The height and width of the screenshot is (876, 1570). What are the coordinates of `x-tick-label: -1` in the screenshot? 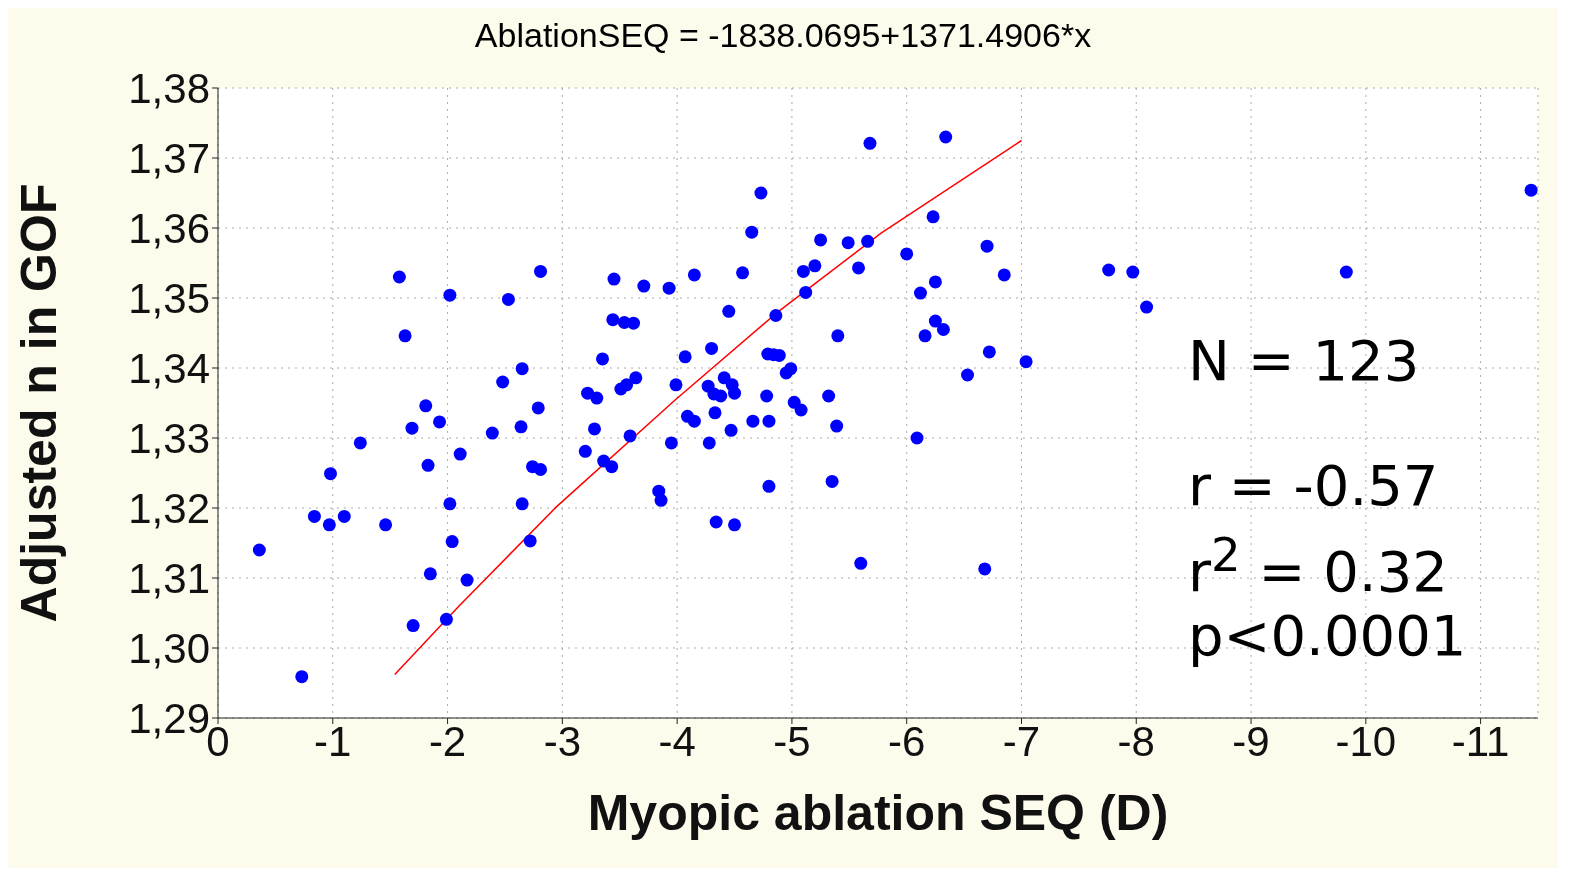 It's located at (333, 741).